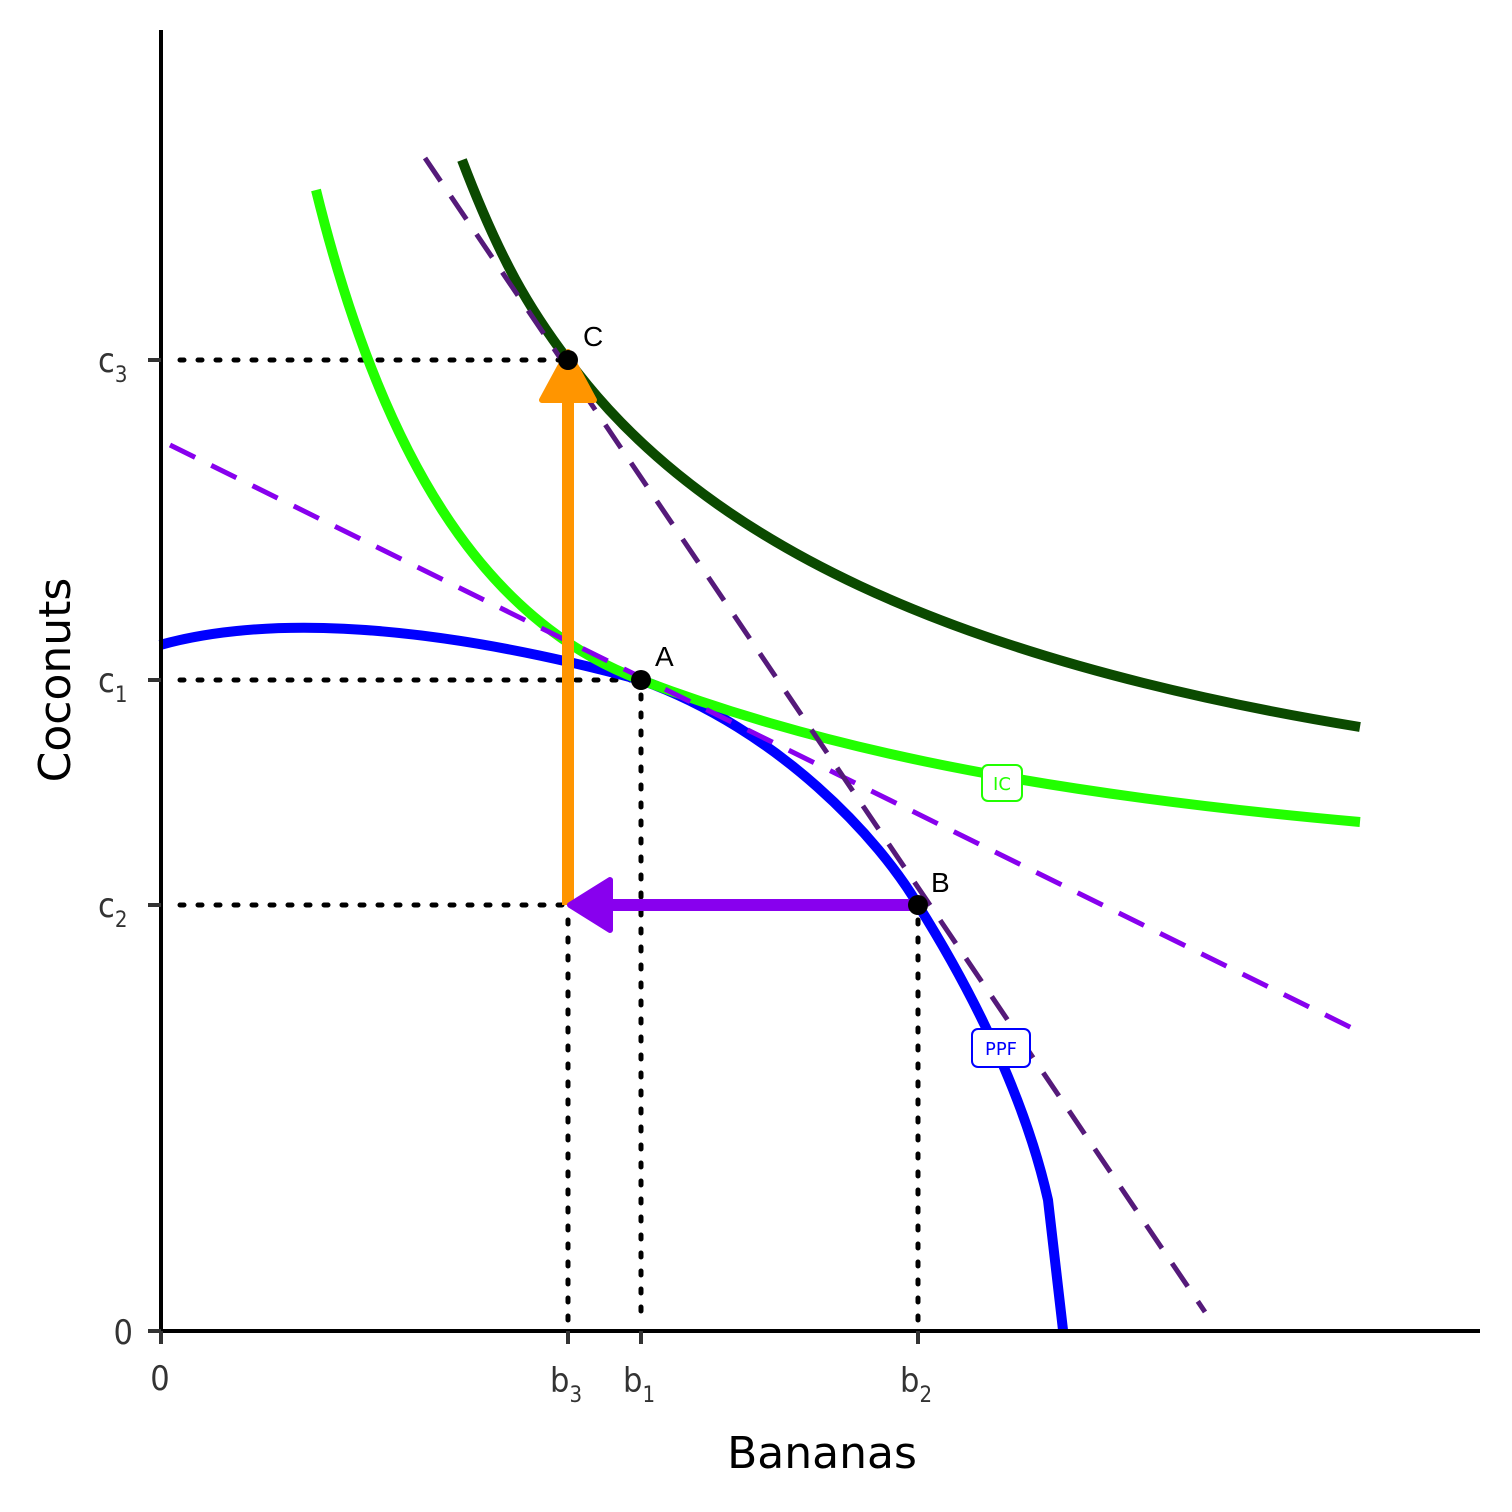 The image size is (1512, 1512). Describe the element at coordinates (742, 905) in the screenshot. I see `trade-arrow` at that location.